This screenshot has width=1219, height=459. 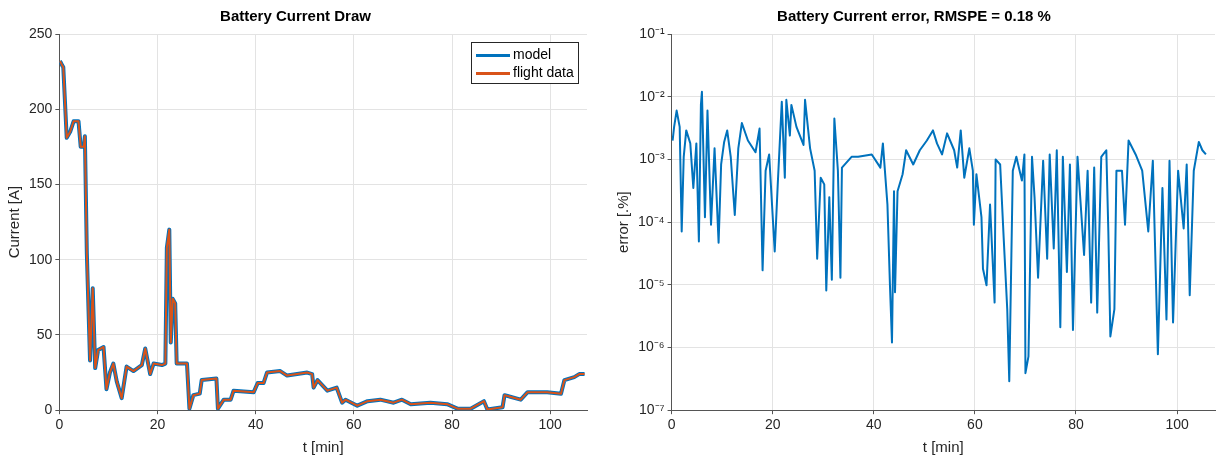 What do you see at coordinates (532, 54) in the screenshot?
I see `legend-label: model` at bounding box center [532, 54].